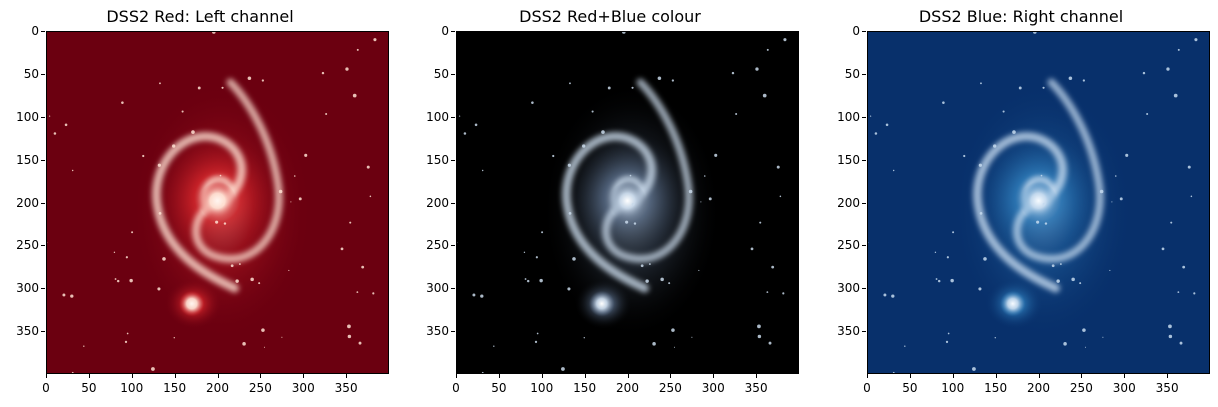 This screenshot has height=407, width=1218. I want to click on panel-title: DSS2 Blue: Right channel, so click(1021, 16).